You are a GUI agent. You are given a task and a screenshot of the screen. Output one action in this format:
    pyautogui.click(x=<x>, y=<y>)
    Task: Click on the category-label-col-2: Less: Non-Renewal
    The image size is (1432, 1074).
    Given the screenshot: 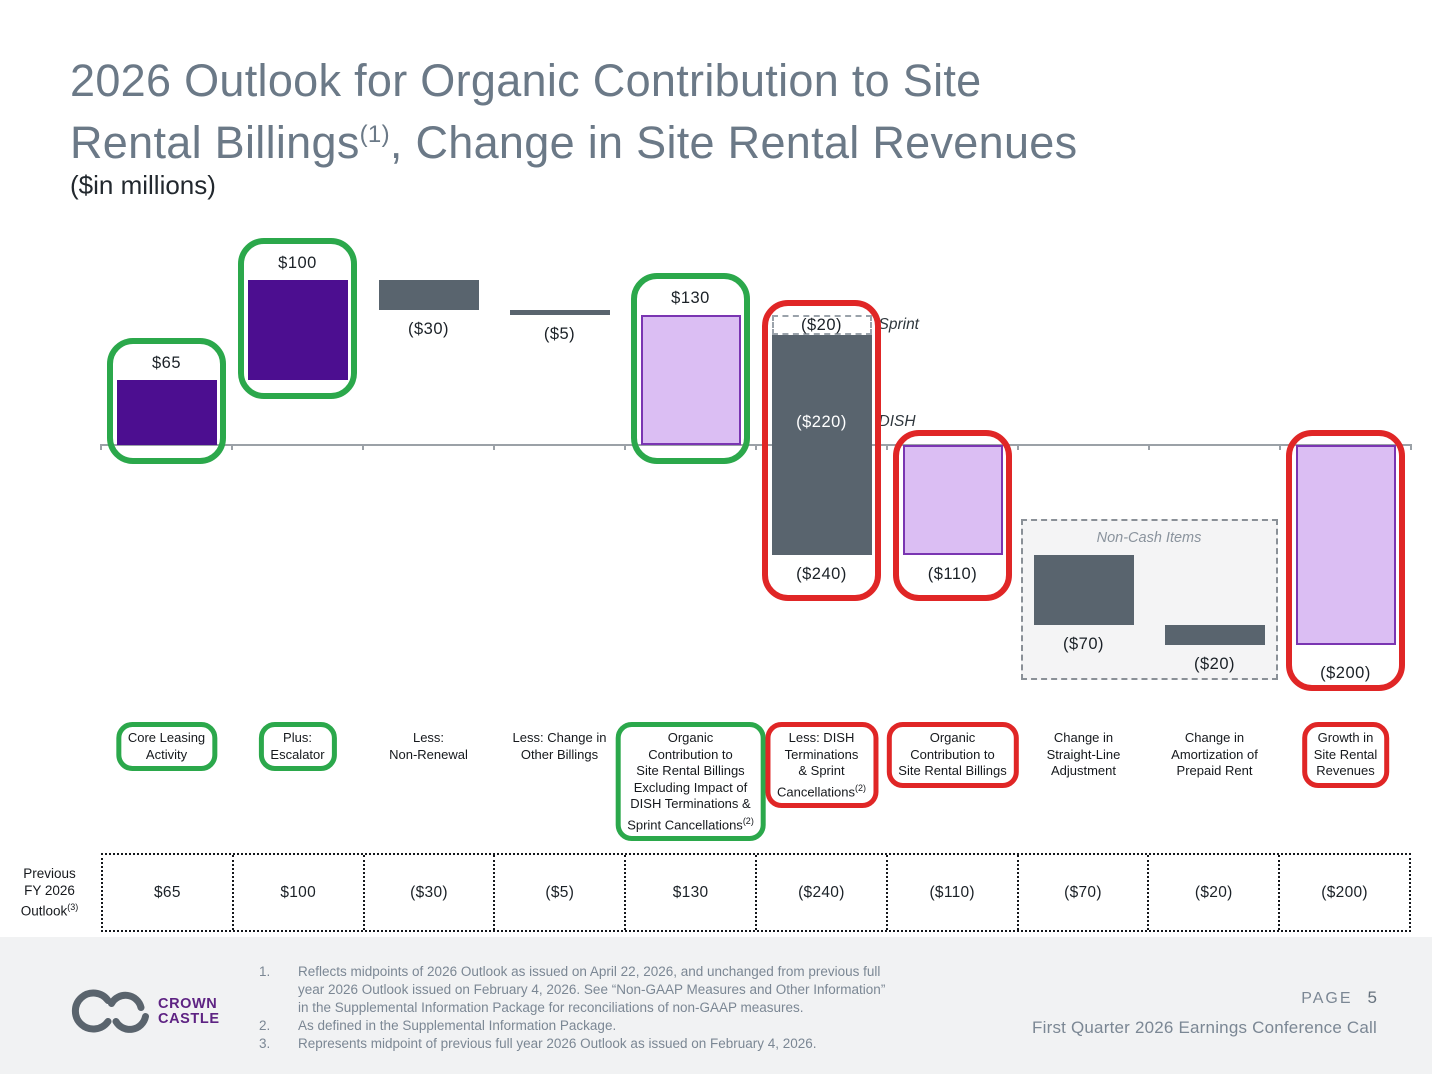 What is the action you would take?
    pyautogui.click(x=428, y=746)
    